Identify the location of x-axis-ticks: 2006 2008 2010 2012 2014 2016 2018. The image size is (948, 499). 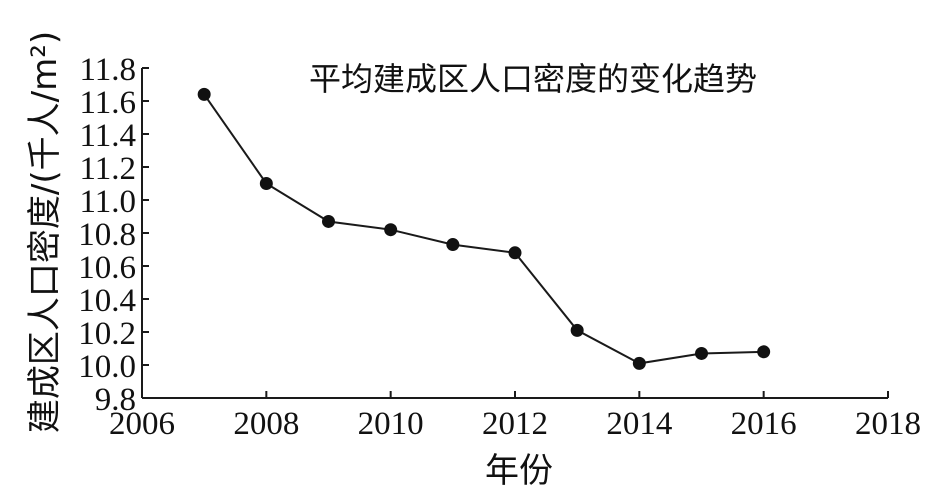
(515, 416).